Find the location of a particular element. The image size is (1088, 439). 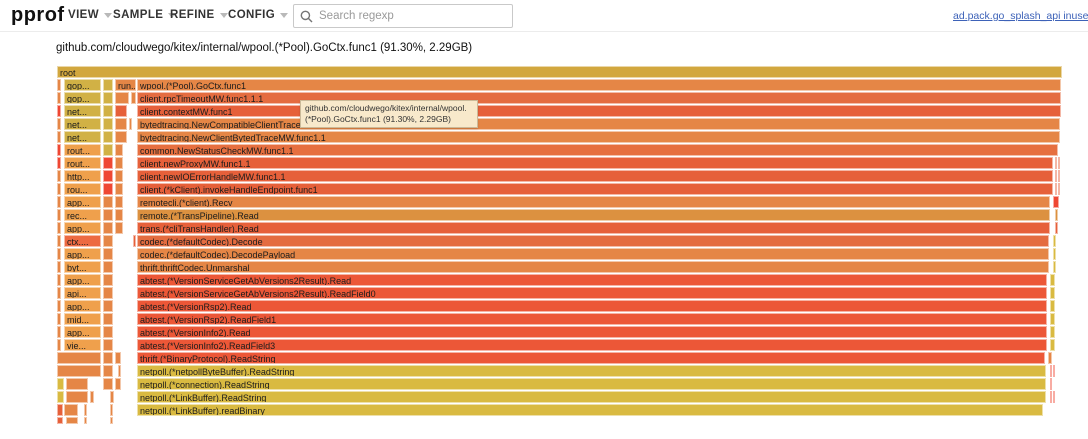

flame-frame: codec.(*defaultCodec).DecodePayload is located at coordinates (593, 254).